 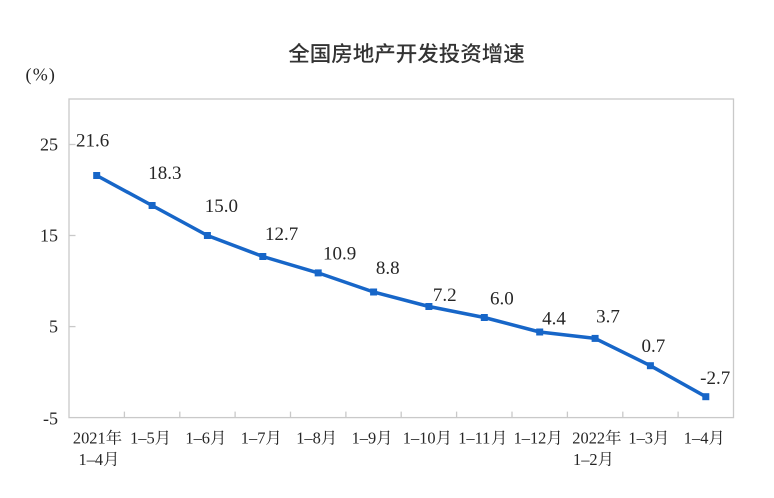 I want to click on svg-text: 8.8, so click(x=388, y=268).